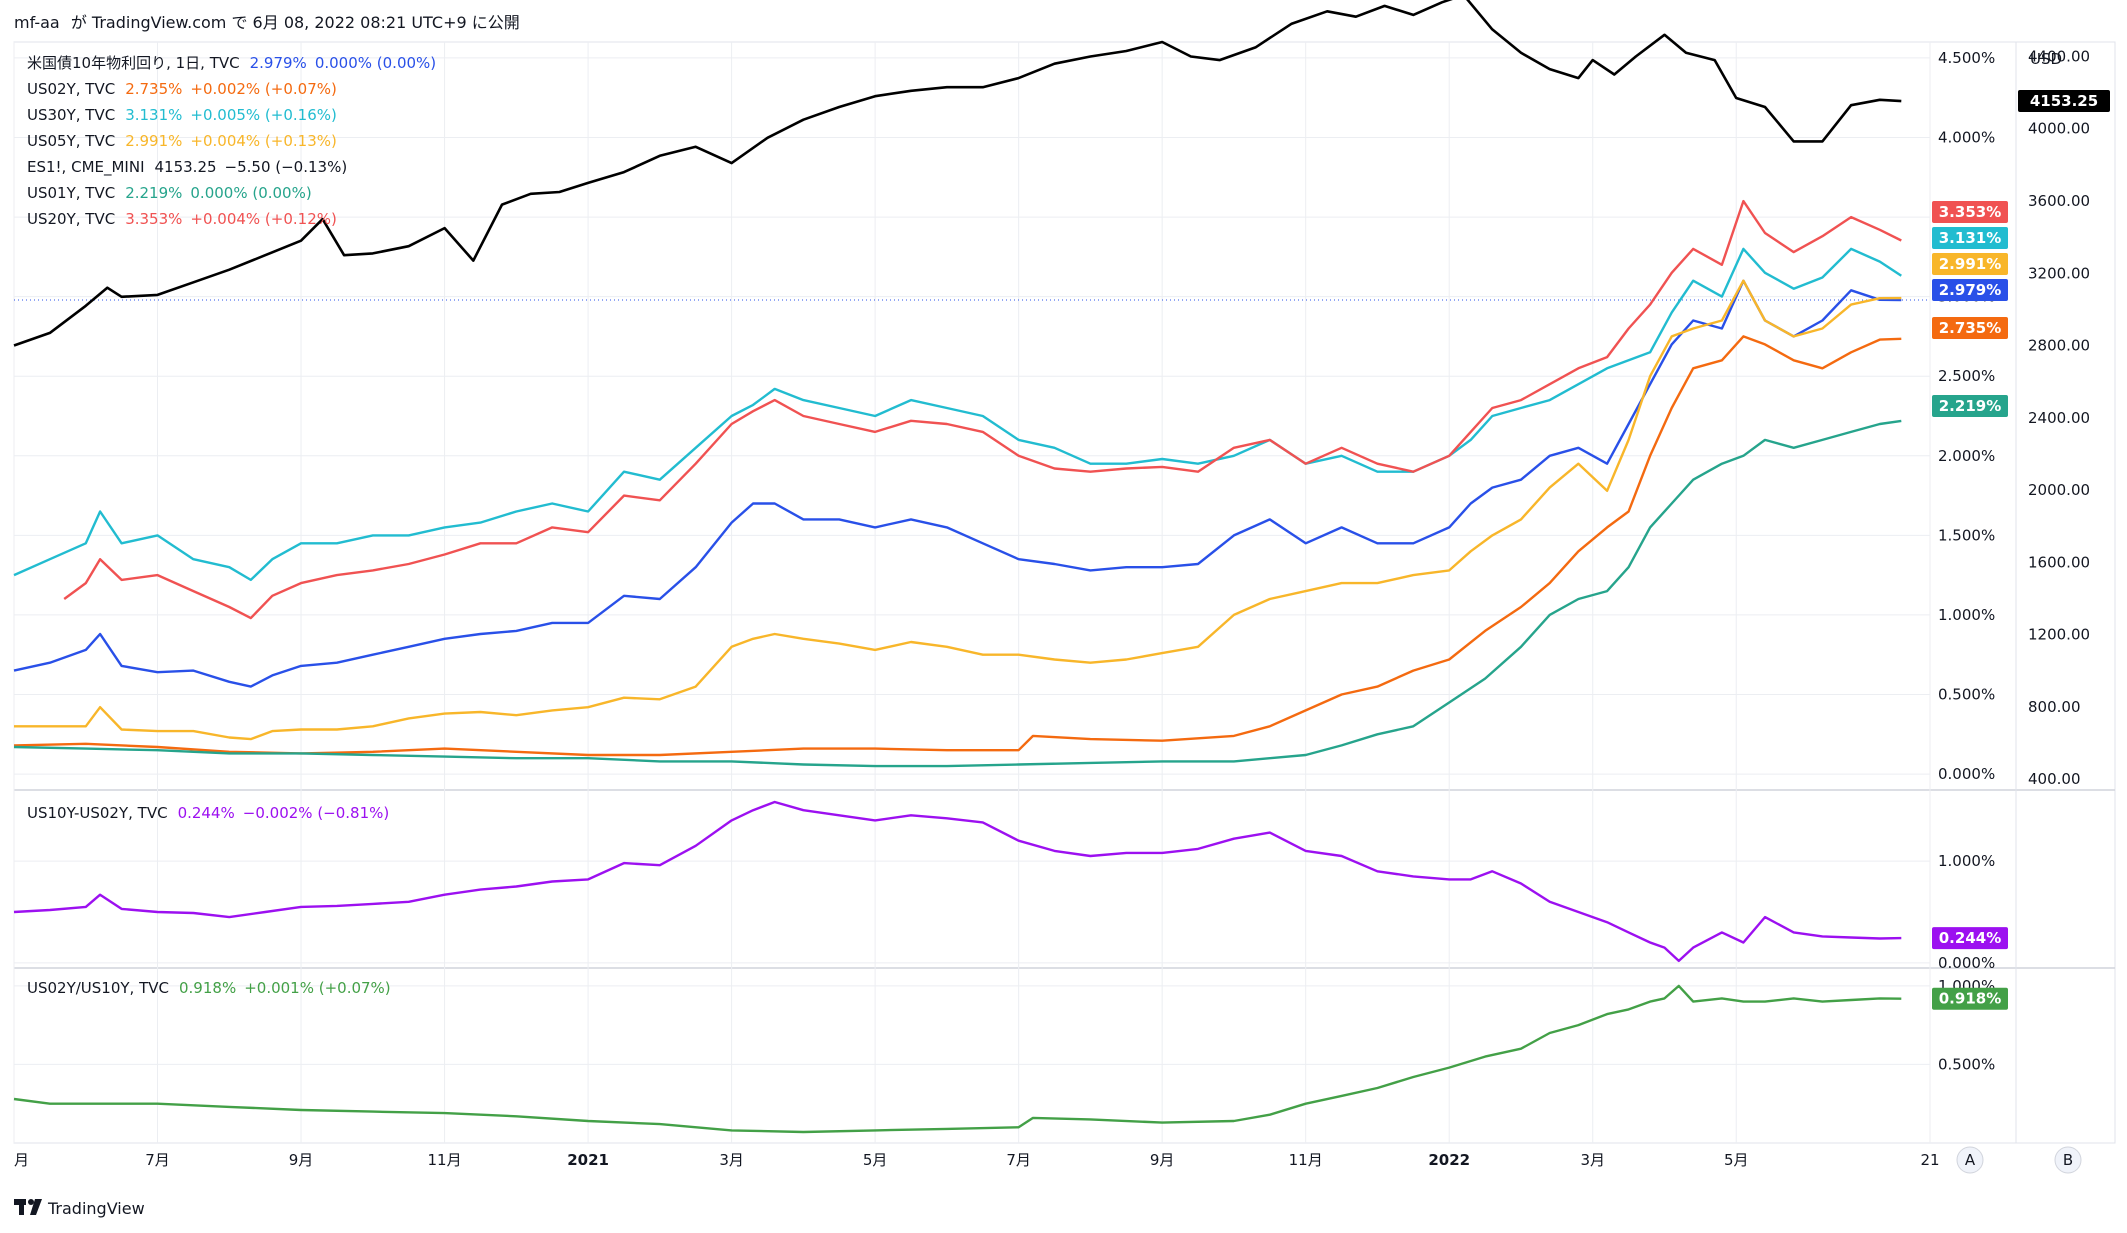 This screenshot has height=1233, width=2127. I want to click on price-tag-label: 3.131%, so click(1970, 238).